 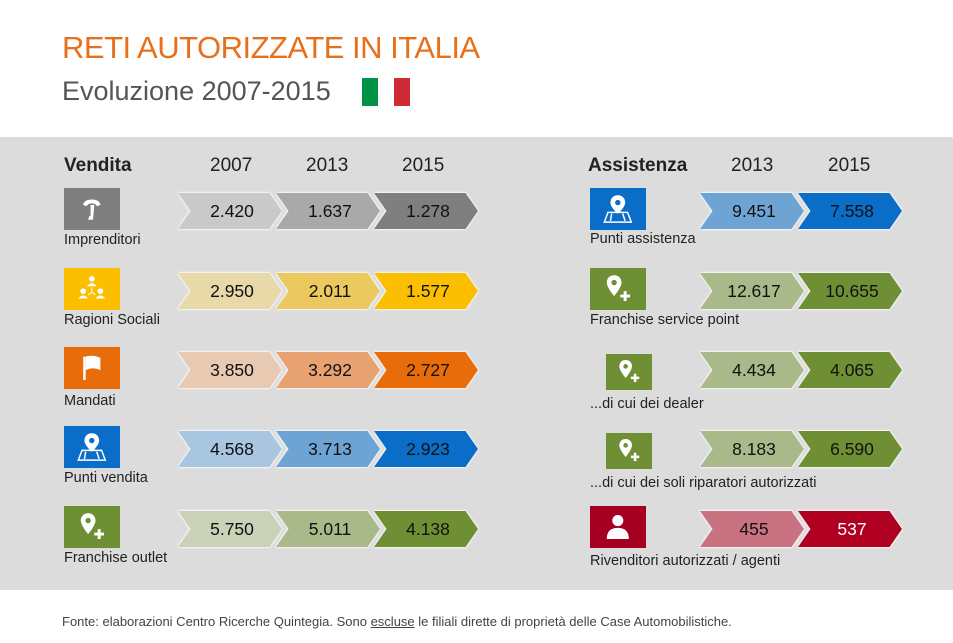 I want to click on assistenza-value-chevron: 10.655, so click(x=850, y=291).